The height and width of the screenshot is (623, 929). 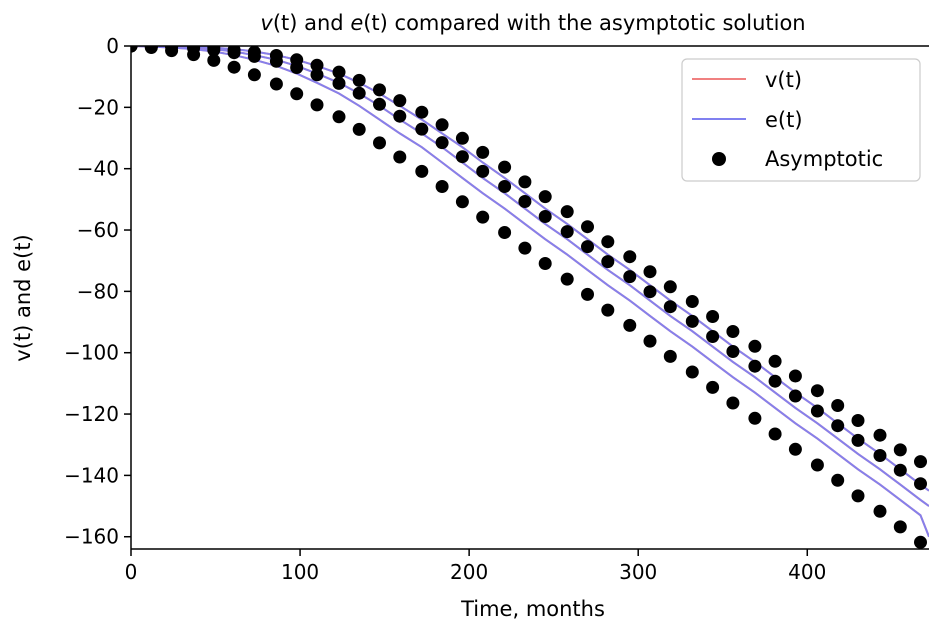 I want to click on x-tick-label: 100, so click(x=300, y=572).